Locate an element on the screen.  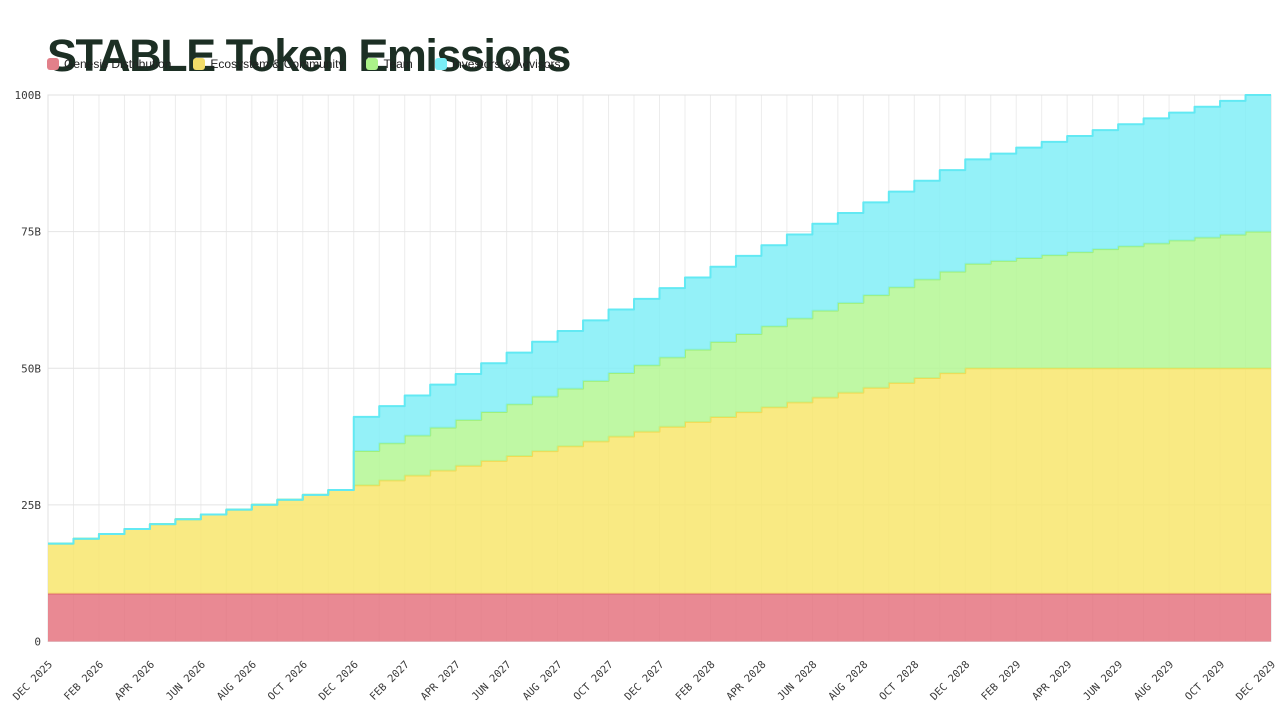
x-tick-label: JUN 2027 is located at coordinates (492, 681).